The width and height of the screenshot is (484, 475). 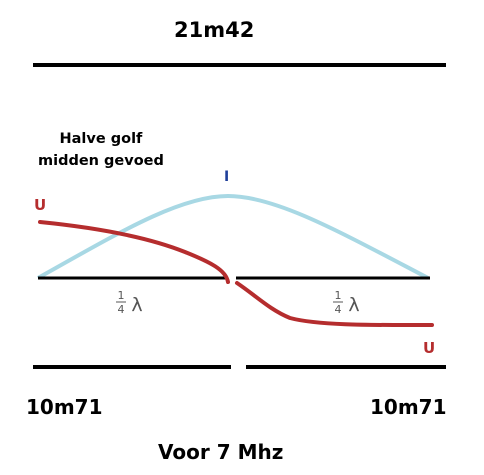 I want to click on diagram-caption: Halve golf midden gevoed, so click(x=101, y=150).